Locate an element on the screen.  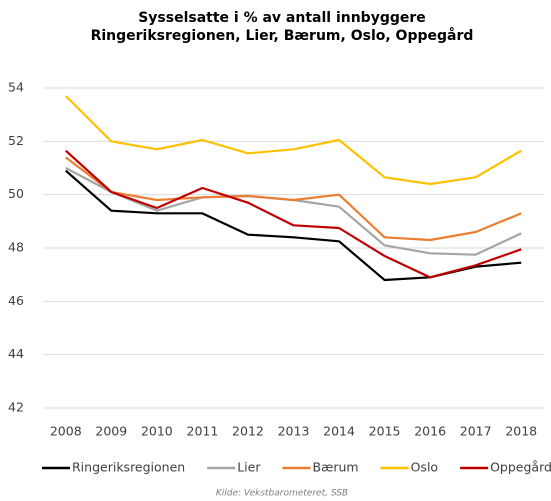
x-tick-label: 2018 is located at coordinates (521, 431).